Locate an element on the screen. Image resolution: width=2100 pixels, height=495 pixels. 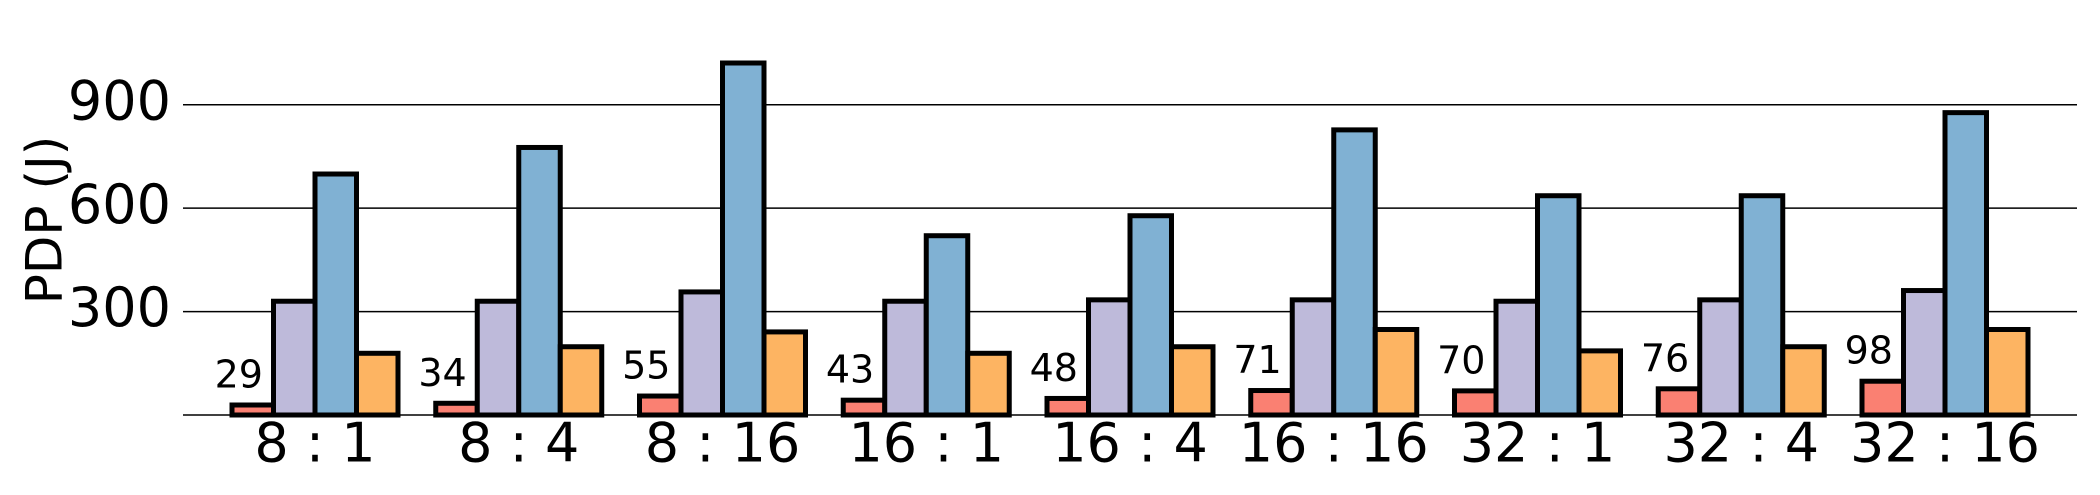
x-tick-label: 32 : 1 is located at coordinates (1538, 443).